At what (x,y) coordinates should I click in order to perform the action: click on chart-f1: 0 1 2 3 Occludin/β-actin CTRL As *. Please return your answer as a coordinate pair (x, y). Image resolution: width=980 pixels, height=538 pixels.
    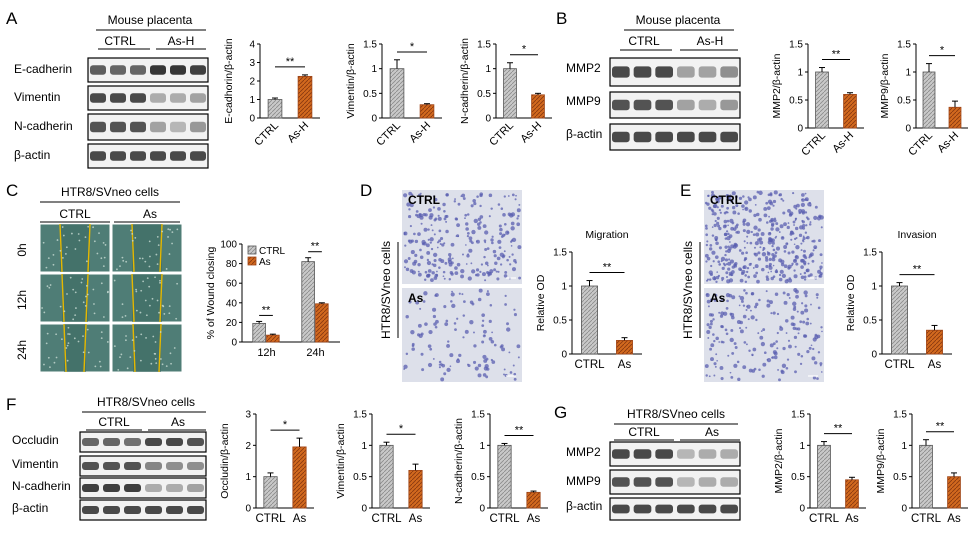
    Looking at the image, I should click on (266, 467).